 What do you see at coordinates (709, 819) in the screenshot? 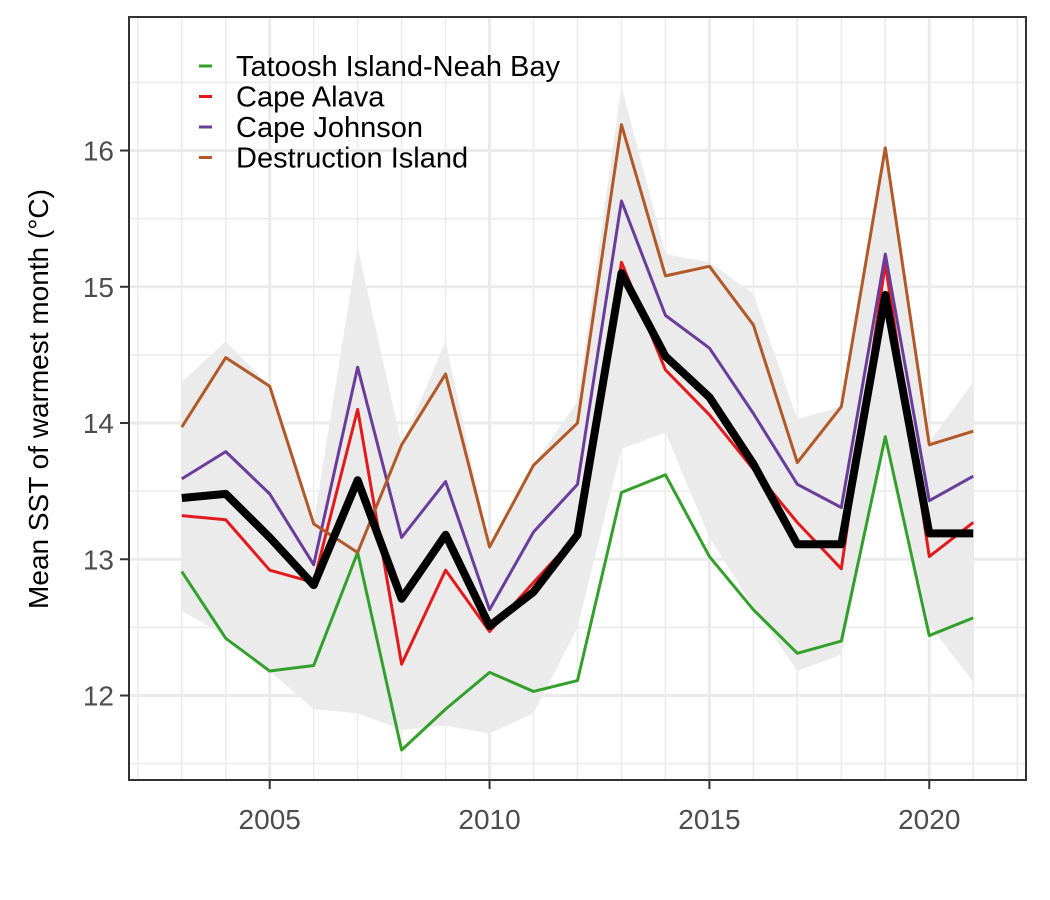
I see `x-tick-label: 2015` at bounding box center [709, 819].